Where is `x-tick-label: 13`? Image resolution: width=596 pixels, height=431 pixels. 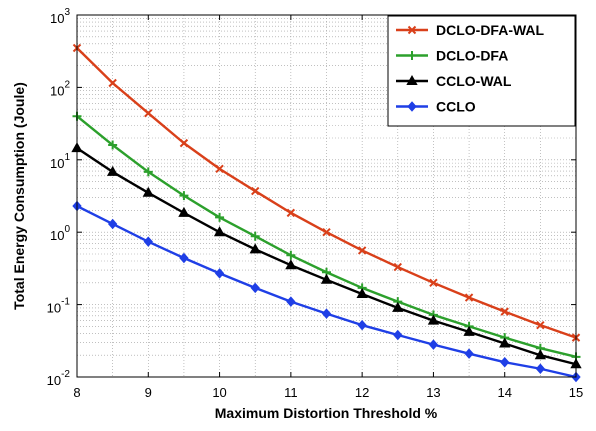
x-tick-label: 13 is located at coordinates (433, 392).